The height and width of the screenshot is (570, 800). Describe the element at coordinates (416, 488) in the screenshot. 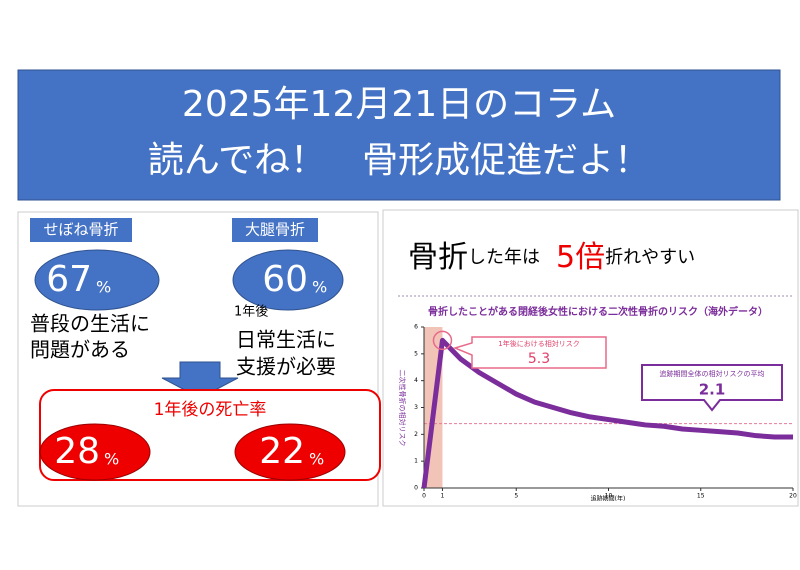

I see `y-tick-label: 0` at that location.